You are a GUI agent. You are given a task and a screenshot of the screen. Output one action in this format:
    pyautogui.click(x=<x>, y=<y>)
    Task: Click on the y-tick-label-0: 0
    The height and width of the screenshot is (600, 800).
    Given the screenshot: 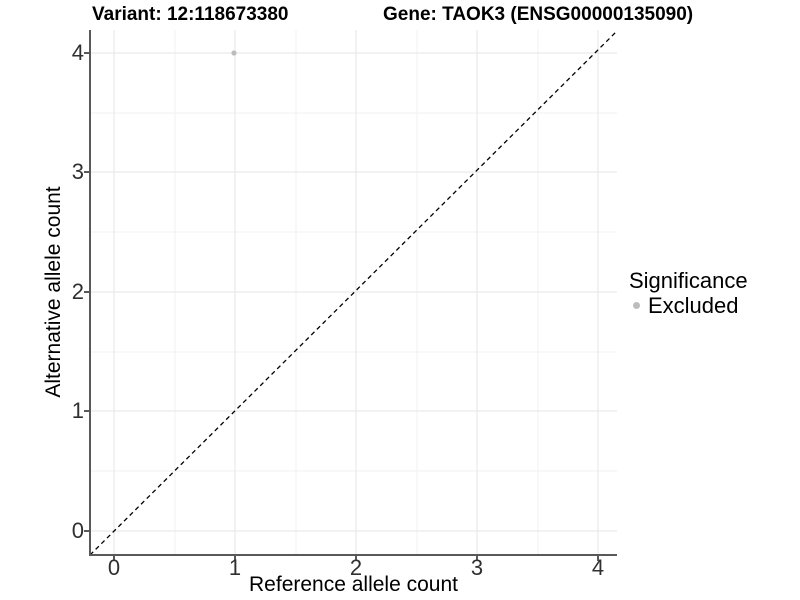 What is the action you would take?
    pyautogui.click(x=77, y=530)
    